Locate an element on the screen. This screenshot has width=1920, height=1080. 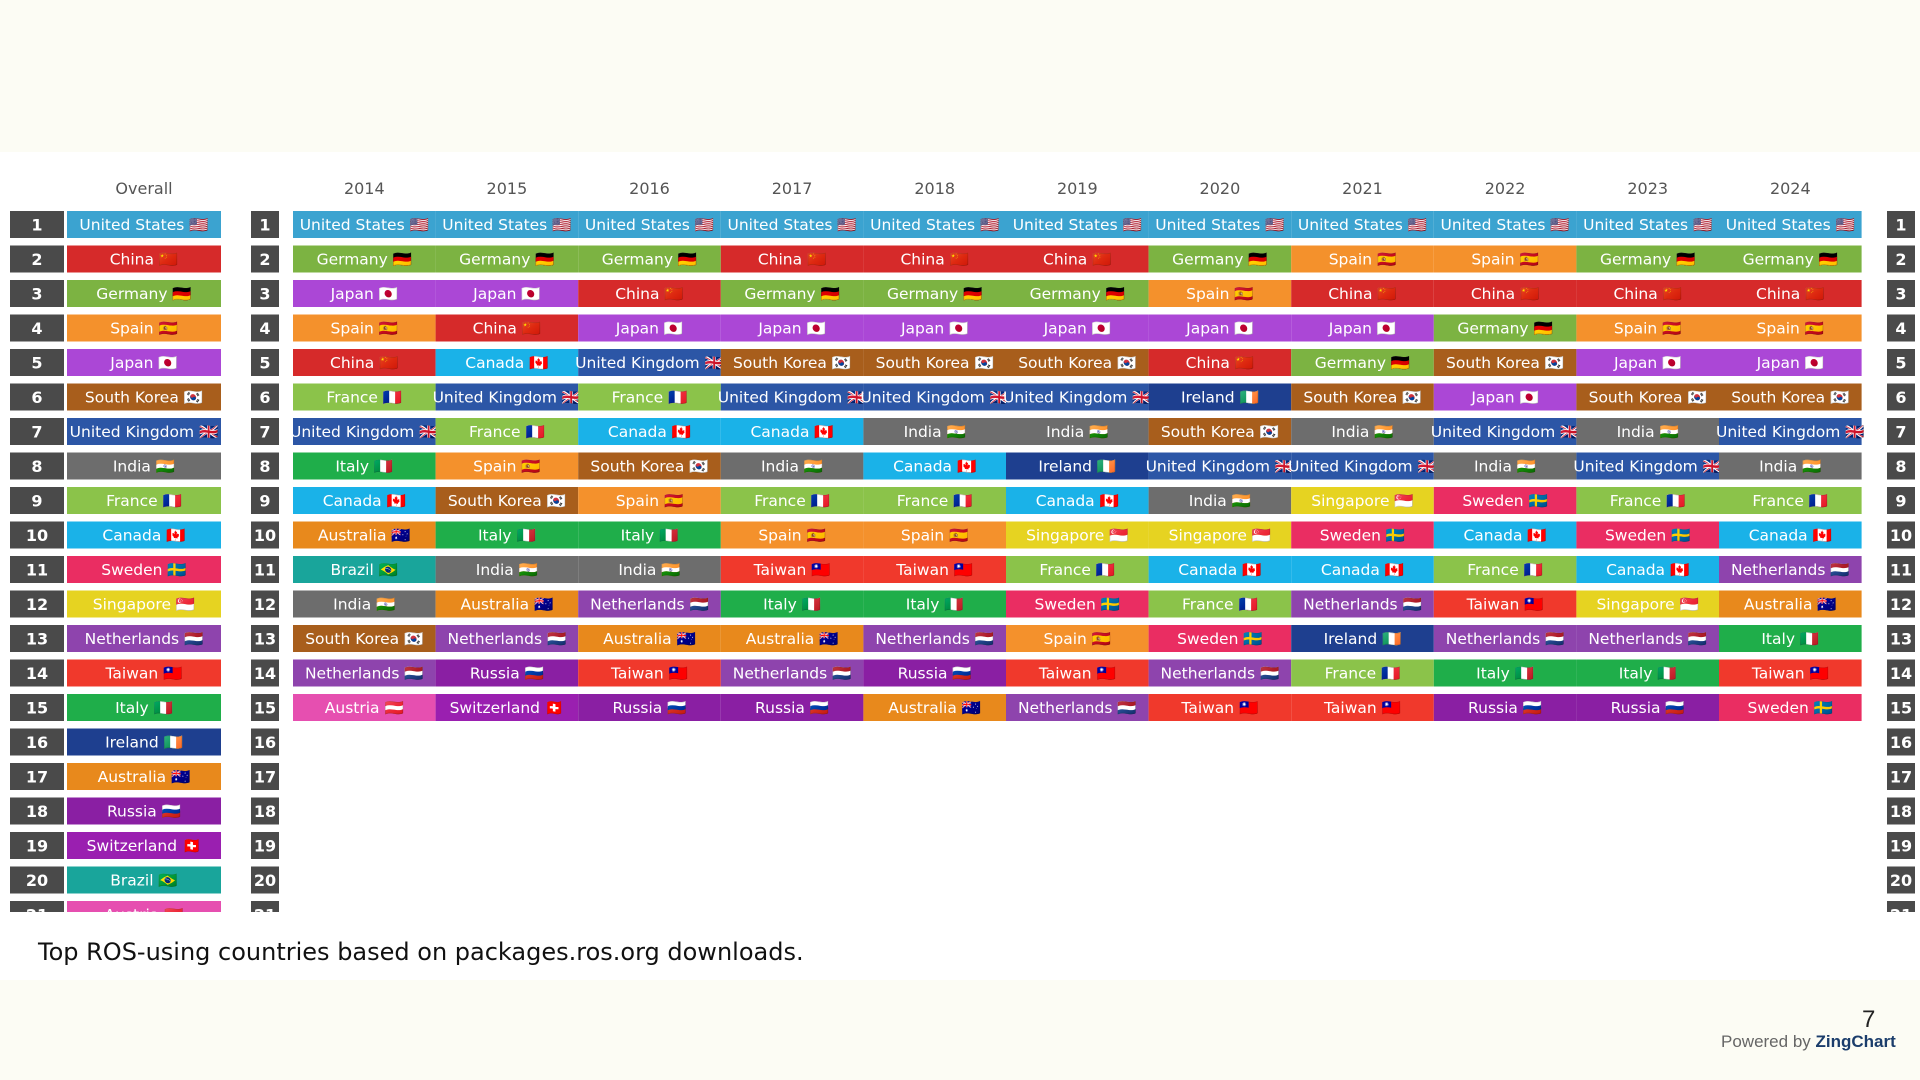
cell-2014-rank-14: Netherlands 🇳🇱 is located at coordinates (364, 673).